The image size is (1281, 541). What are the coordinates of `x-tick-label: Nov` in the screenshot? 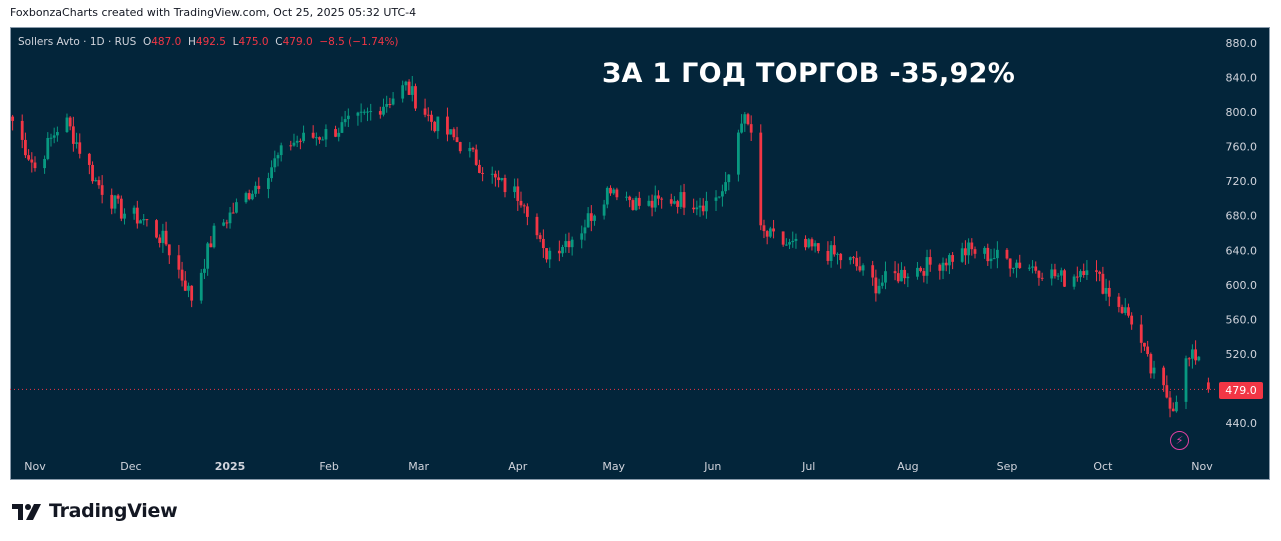 It's located at (1202, 466).